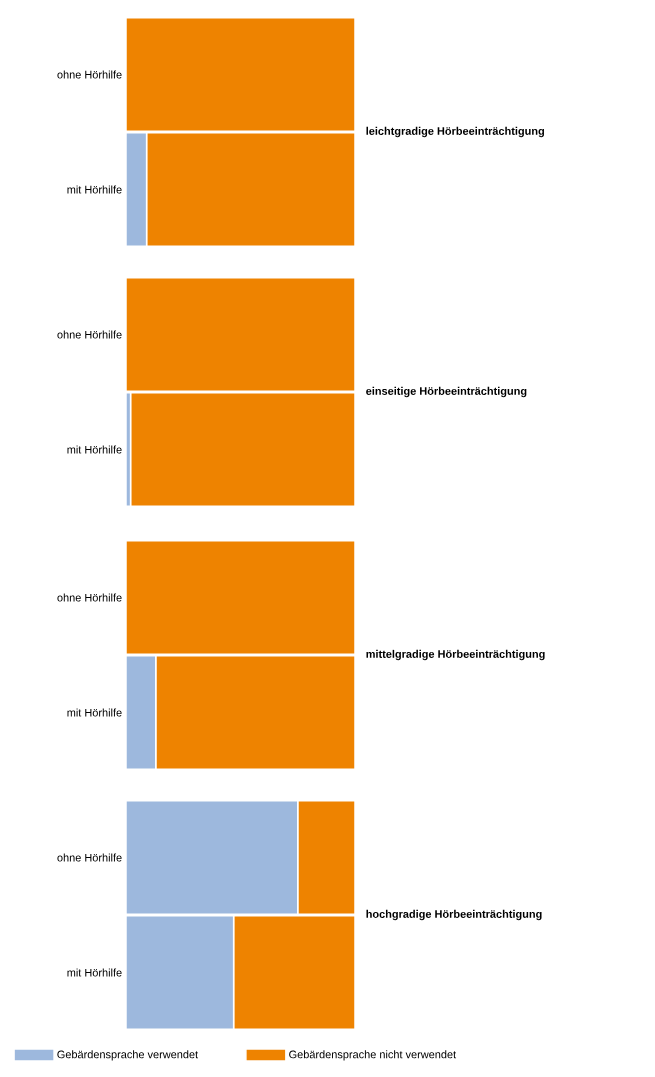 This screenshot has height=1077, width=655. I want to click on y2-axis-title: hochgradige Hörbeeinträchtigung, so click(454, 915).